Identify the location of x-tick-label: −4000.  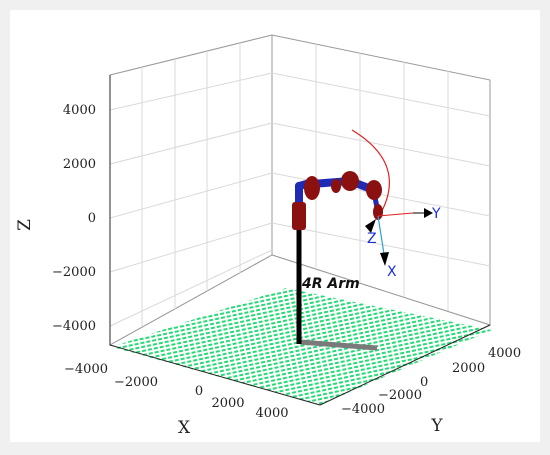
(86, 369).